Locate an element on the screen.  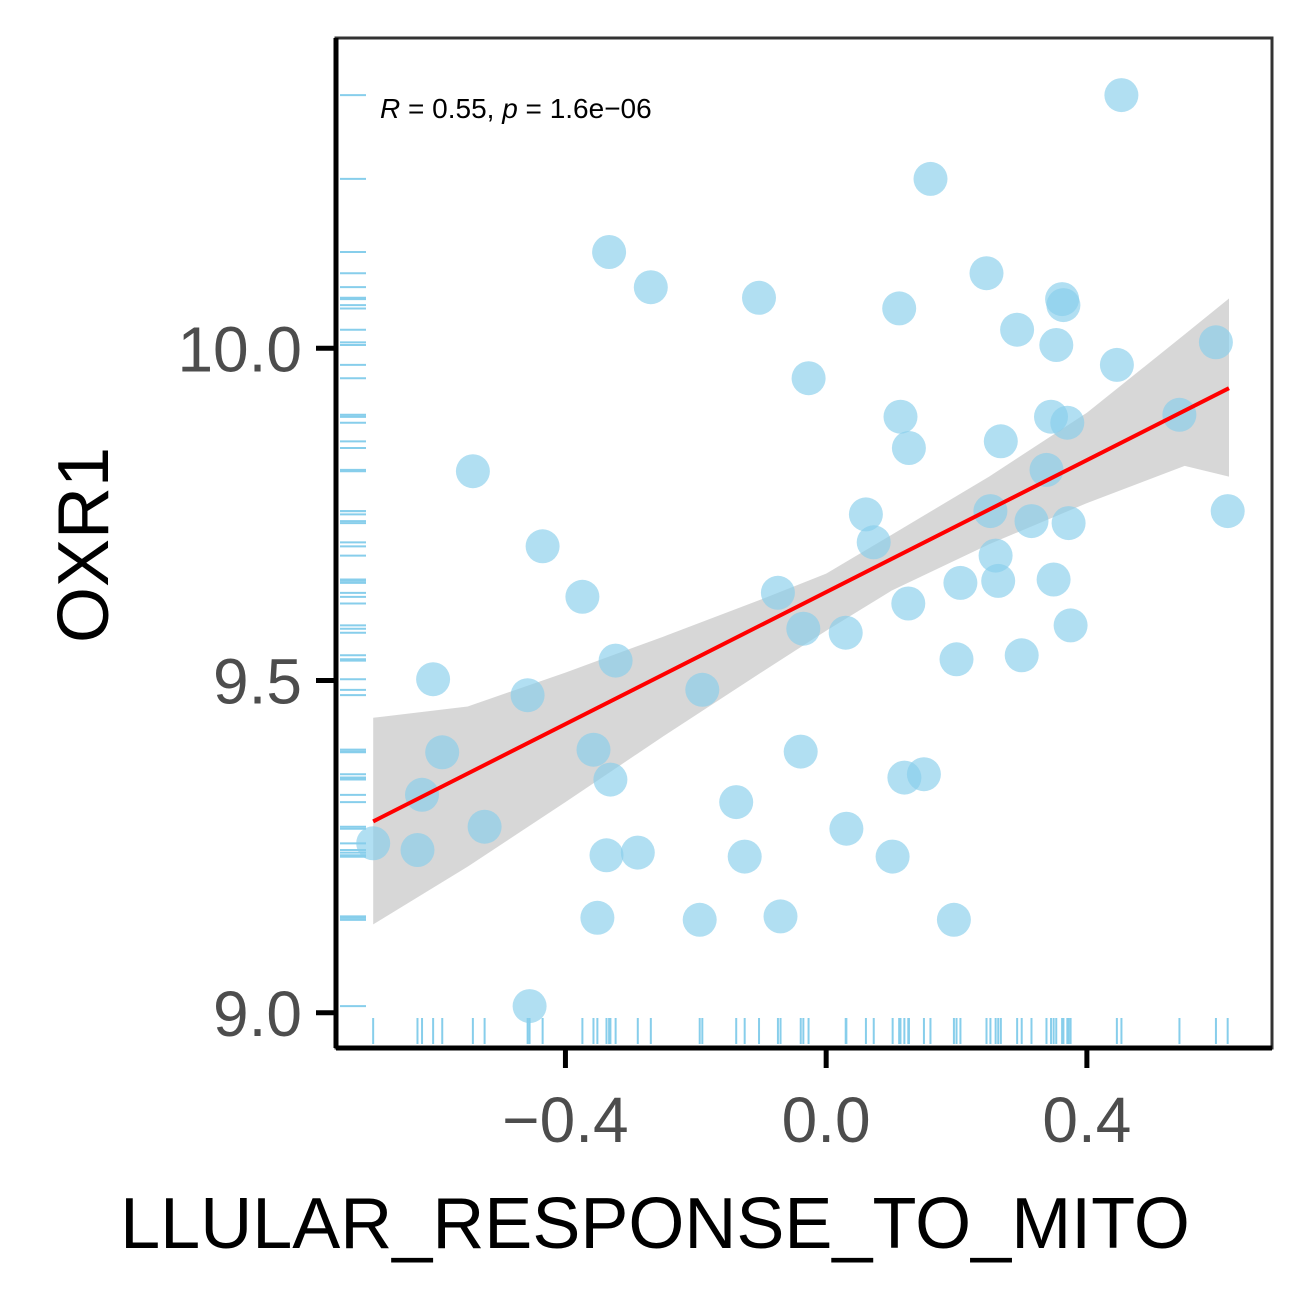
r-value: = 0.55, is located at coordinates (451, 108).